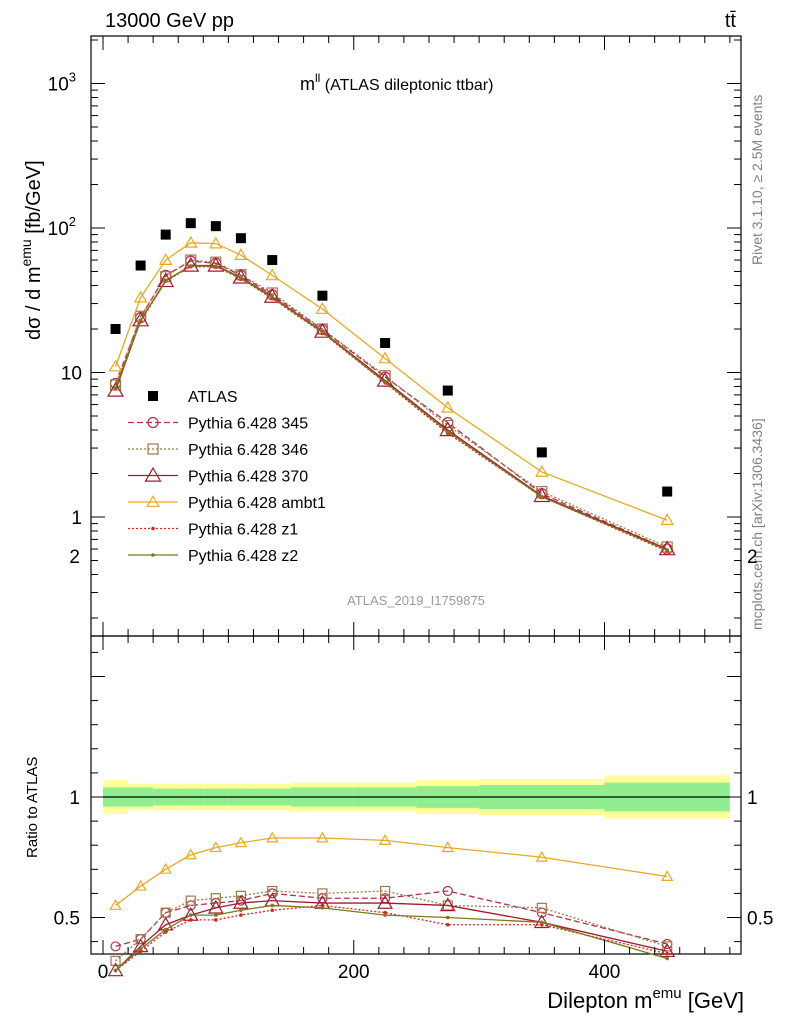  What do you see at coordinates (757, 180) in the screenshot?
I see `rivet-label: Rivet 3.1.10, ≥ 2.5M events` at bounding box center [757, 180].